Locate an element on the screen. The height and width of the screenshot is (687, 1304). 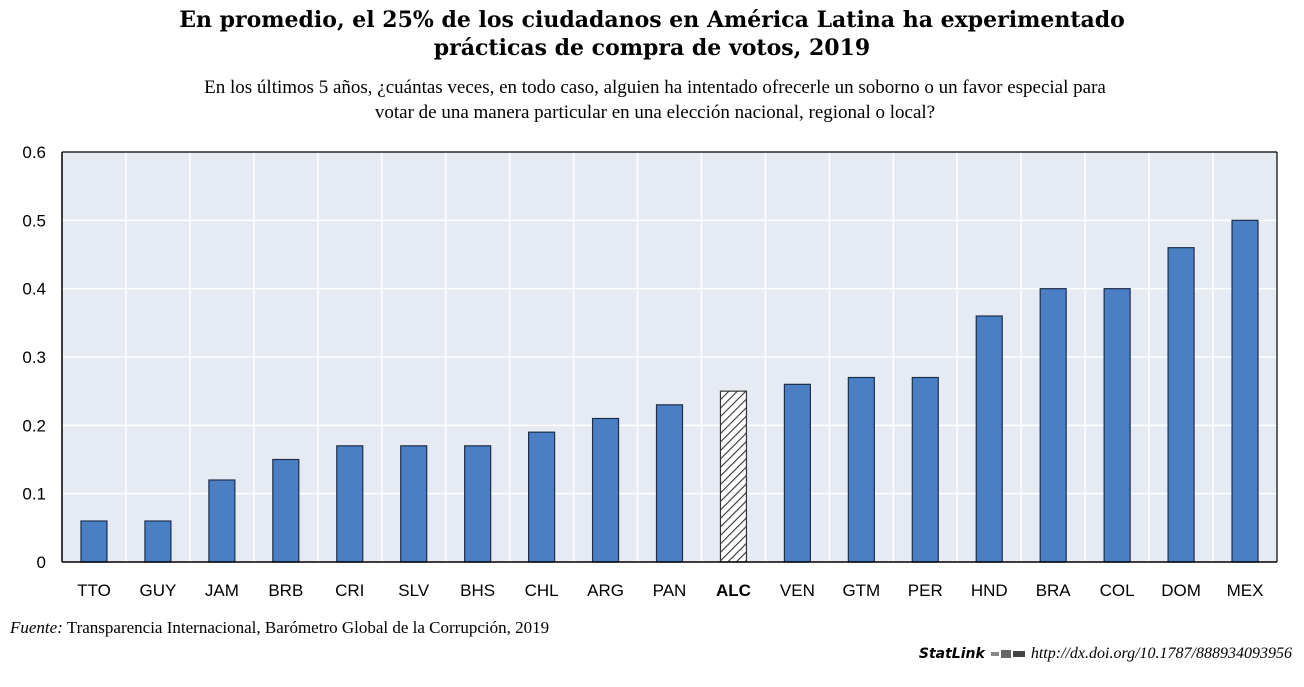
bar-jam is located at coordinates (222, 521).